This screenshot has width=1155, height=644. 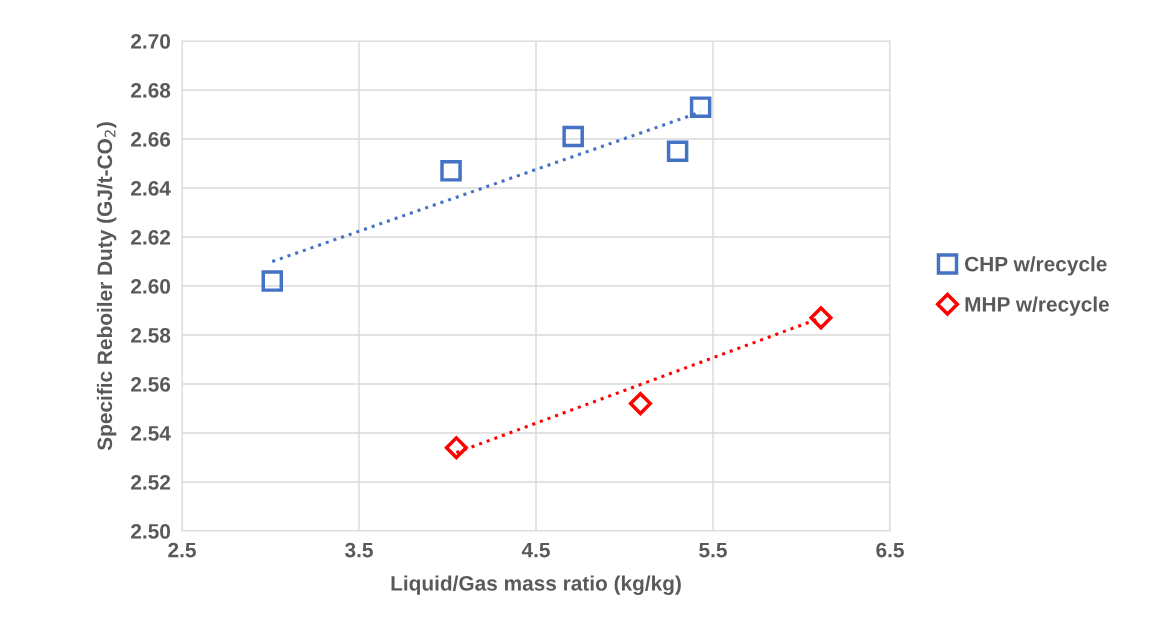 I want to click on x-tick-label: 5.5, so click(x=713, y=550).